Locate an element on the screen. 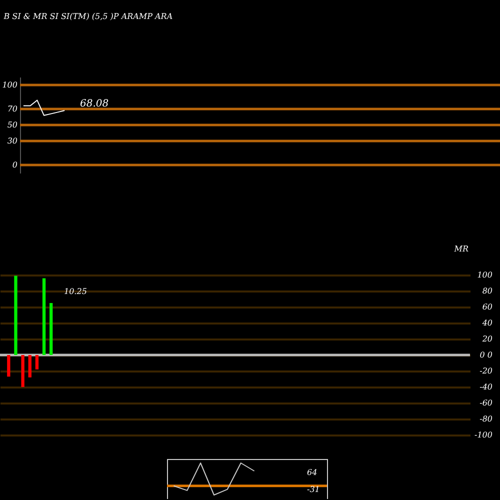 This screenshot has width=500, height=500. y-tick-label: 20 is located at coordinates (486, 339).